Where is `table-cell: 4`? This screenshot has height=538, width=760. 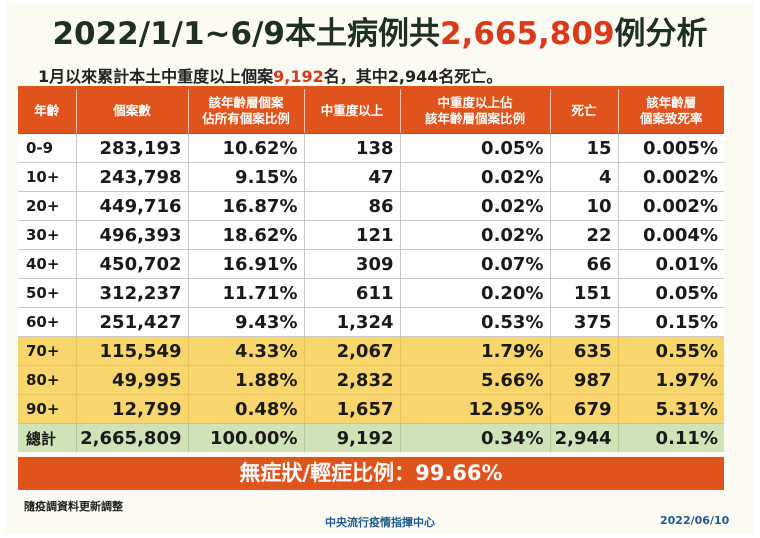
table-cell: 4 is located at coordinates (584, 177).